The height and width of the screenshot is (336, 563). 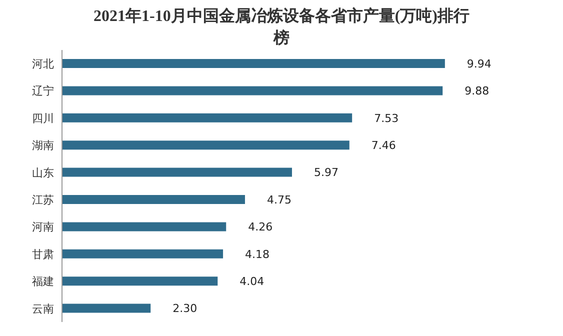 What do you see at coordinates (43, 200) in the screenshot?
I see `y-tick-label: 江苏` at bounding box center [43, 200].